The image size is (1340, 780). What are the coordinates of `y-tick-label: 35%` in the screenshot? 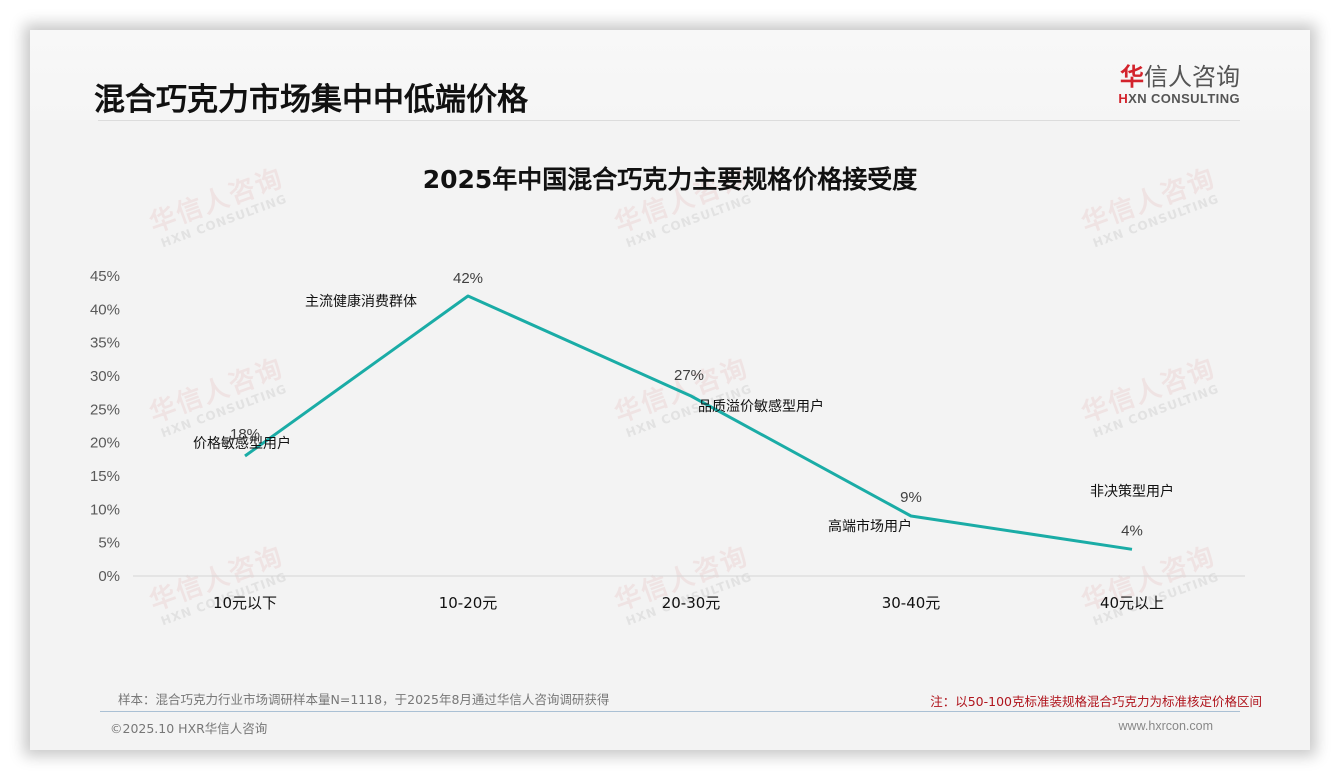 It's located at (105, 343).